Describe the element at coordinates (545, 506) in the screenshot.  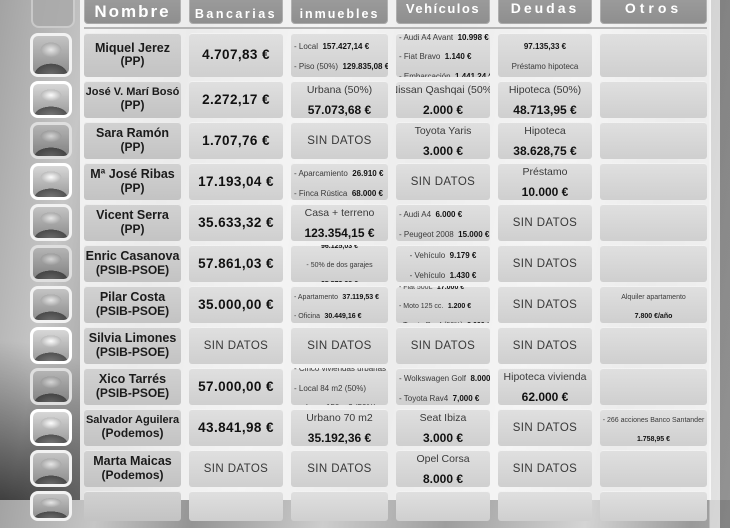
I see `cell-deudas` at that location.